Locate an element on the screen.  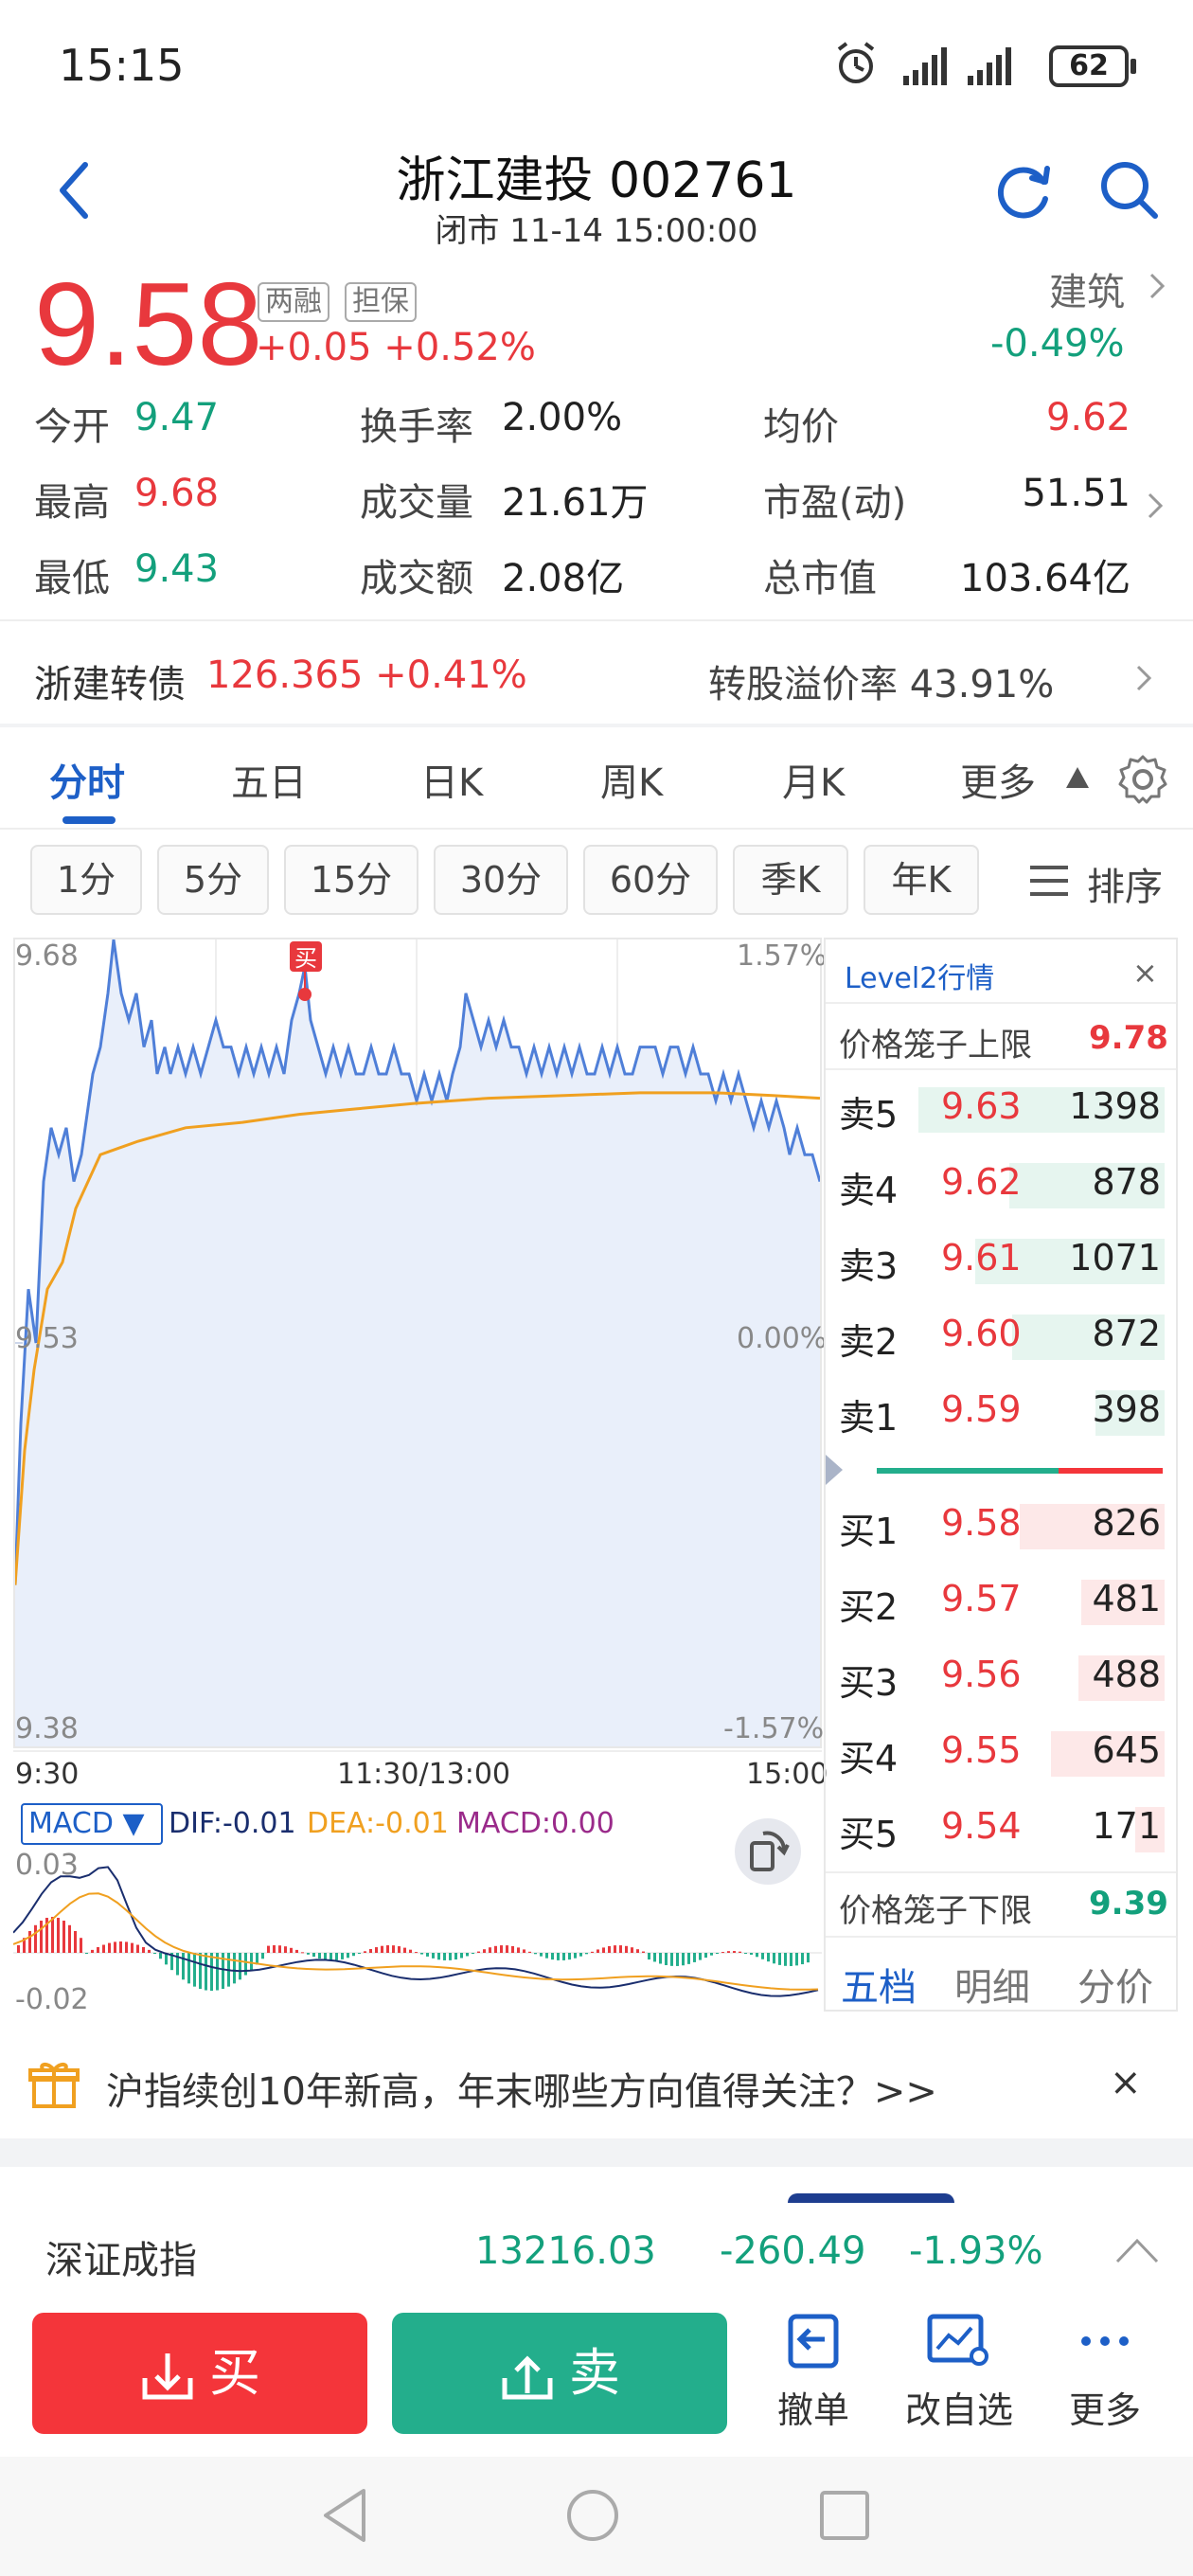
ask-row: 卖1 9.59 398 is located at coordinates (1002, 1413).